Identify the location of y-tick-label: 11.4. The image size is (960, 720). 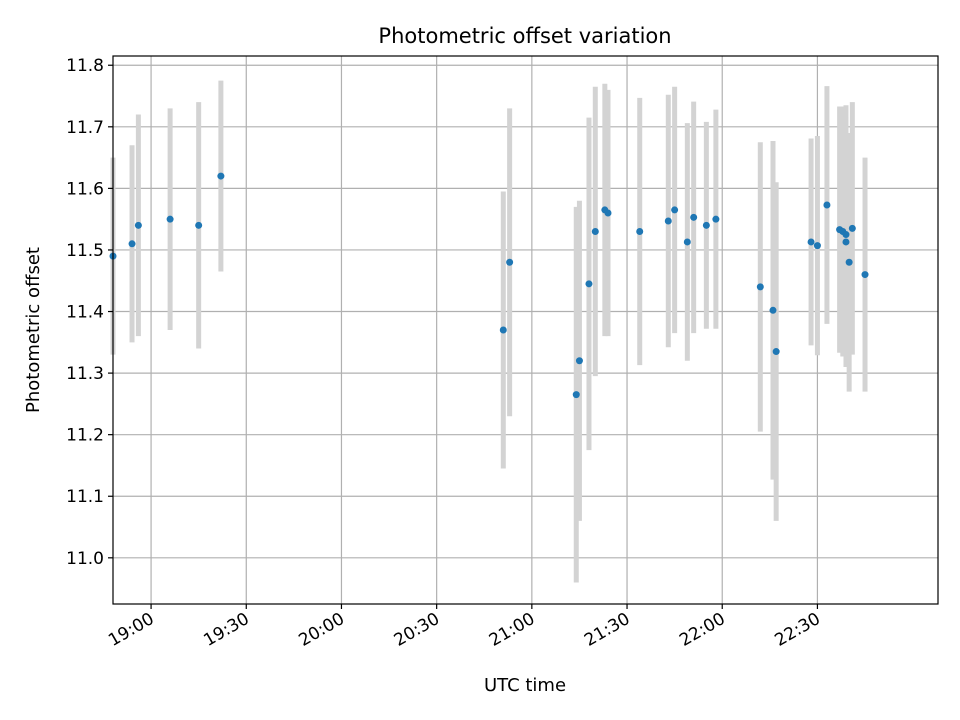
(85, 313).